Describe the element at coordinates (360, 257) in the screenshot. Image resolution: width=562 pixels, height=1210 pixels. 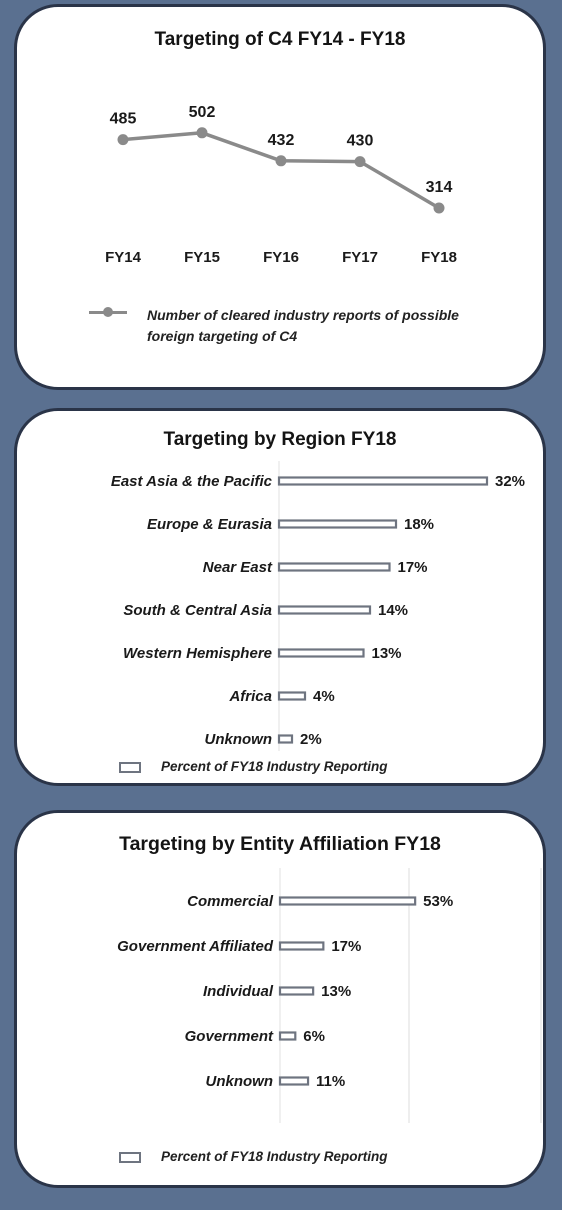
I see `line-x-tick-label: FY17` at that location.